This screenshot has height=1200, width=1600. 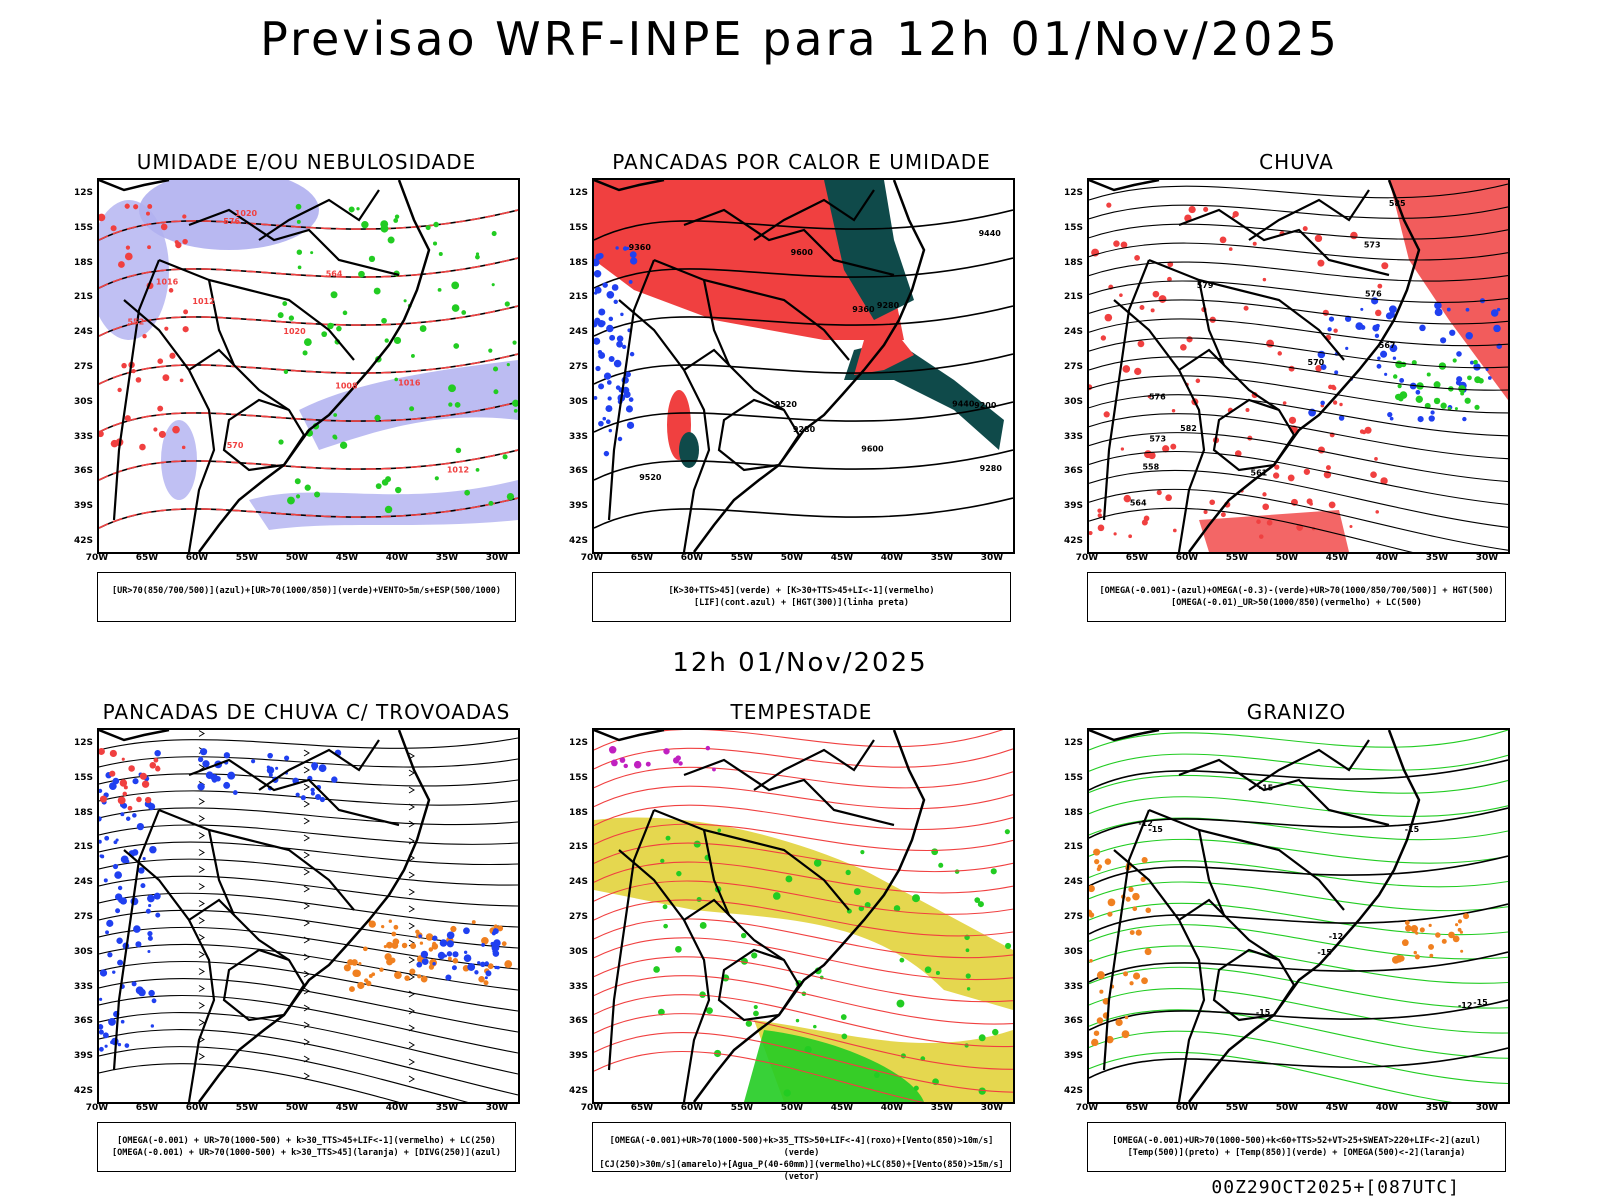 What do you see at coordinates (409, 382) in the screenshot?
I see `contour-label: 1016` at bounding box center [409, 382].